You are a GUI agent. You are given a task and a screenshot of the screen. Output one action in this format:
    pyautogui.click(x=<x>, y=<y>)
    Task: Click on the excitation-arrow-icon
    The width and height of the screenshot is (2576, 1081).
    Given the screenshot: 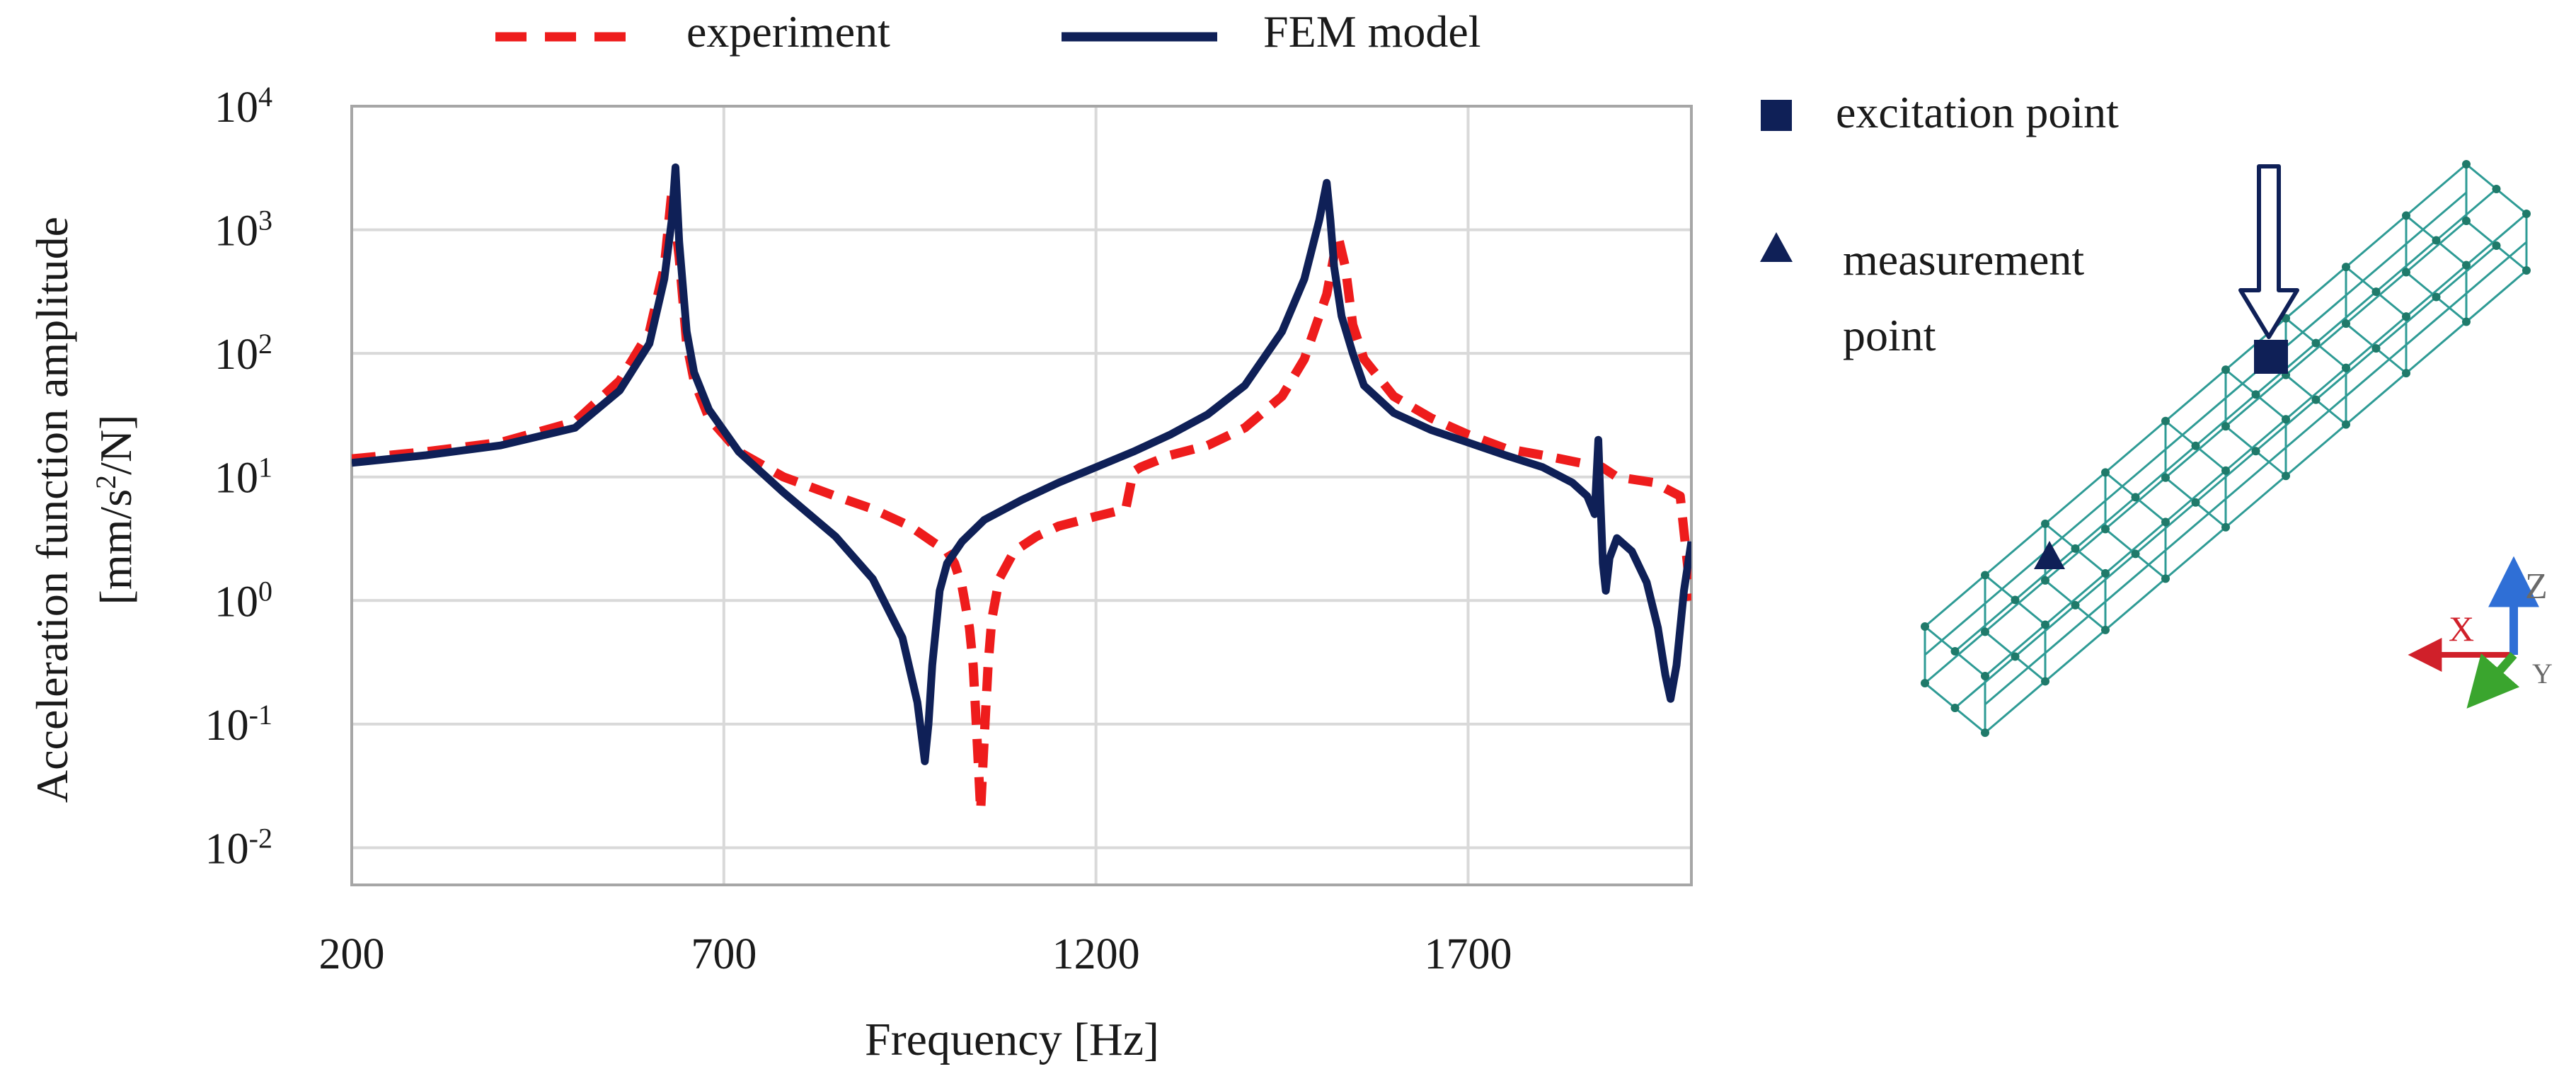 What is the action you would take?
    pyautogui.click(x=2269, y=252)
    